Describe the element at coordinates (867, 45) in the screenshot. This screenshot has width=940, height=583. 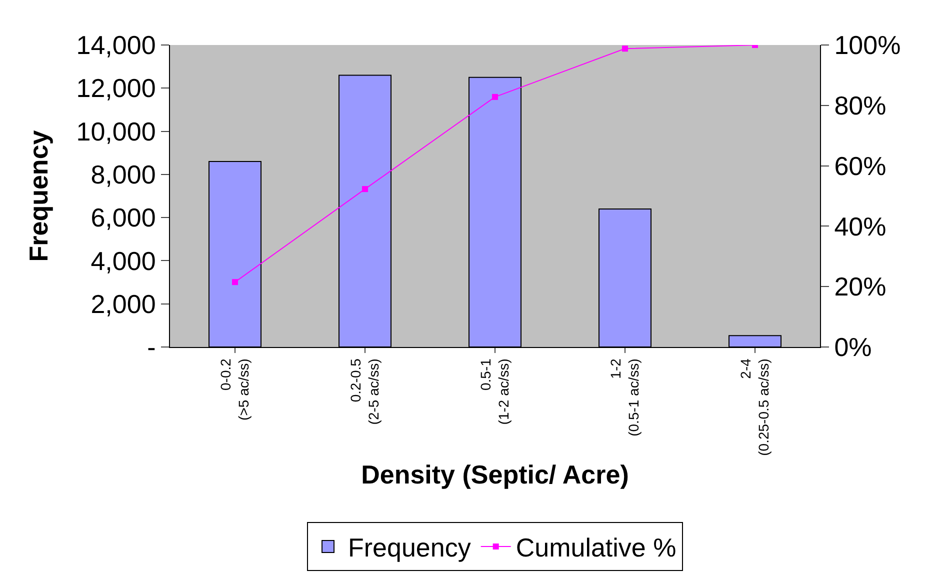
I see `y2-tick-label: 100%` at that location.